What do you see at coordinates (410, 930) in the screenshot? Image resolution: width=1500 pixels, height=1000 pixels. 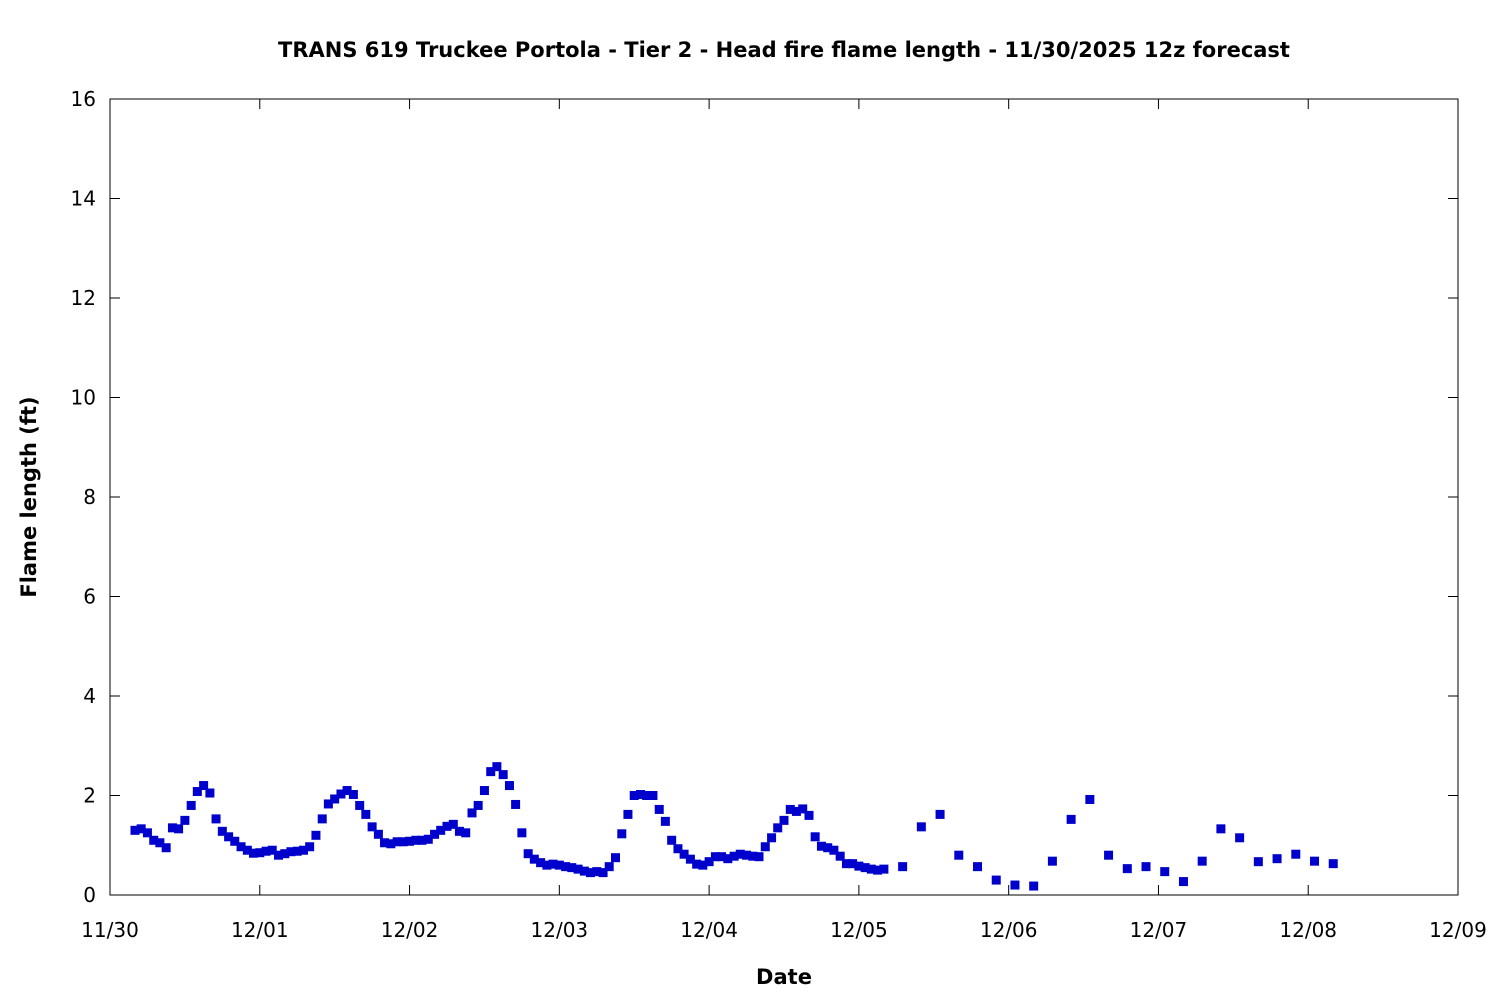 I see `x-tick-label: 12/02` at bounding box center [410, 930].